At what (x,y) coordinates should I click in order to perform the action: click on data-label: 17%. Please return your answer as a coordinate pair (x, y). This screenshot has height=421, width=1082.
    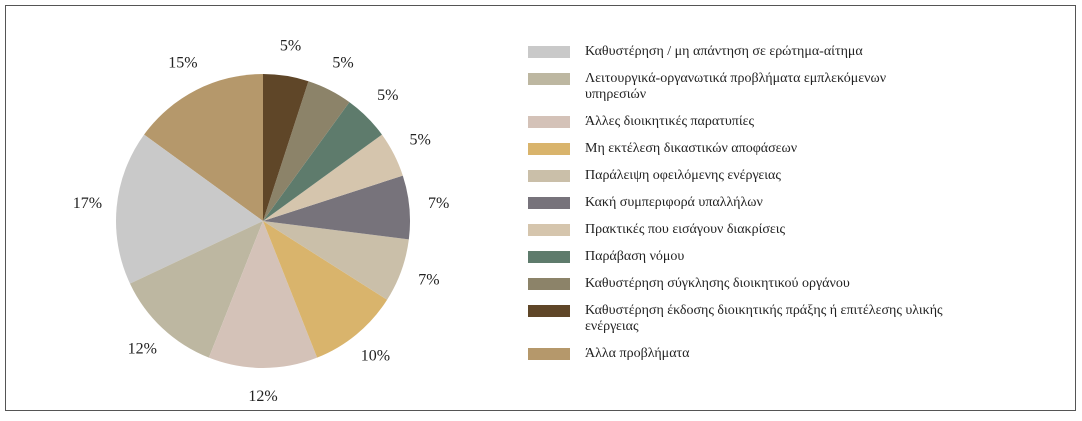
    Looking at the image, I should click on (87, 203).